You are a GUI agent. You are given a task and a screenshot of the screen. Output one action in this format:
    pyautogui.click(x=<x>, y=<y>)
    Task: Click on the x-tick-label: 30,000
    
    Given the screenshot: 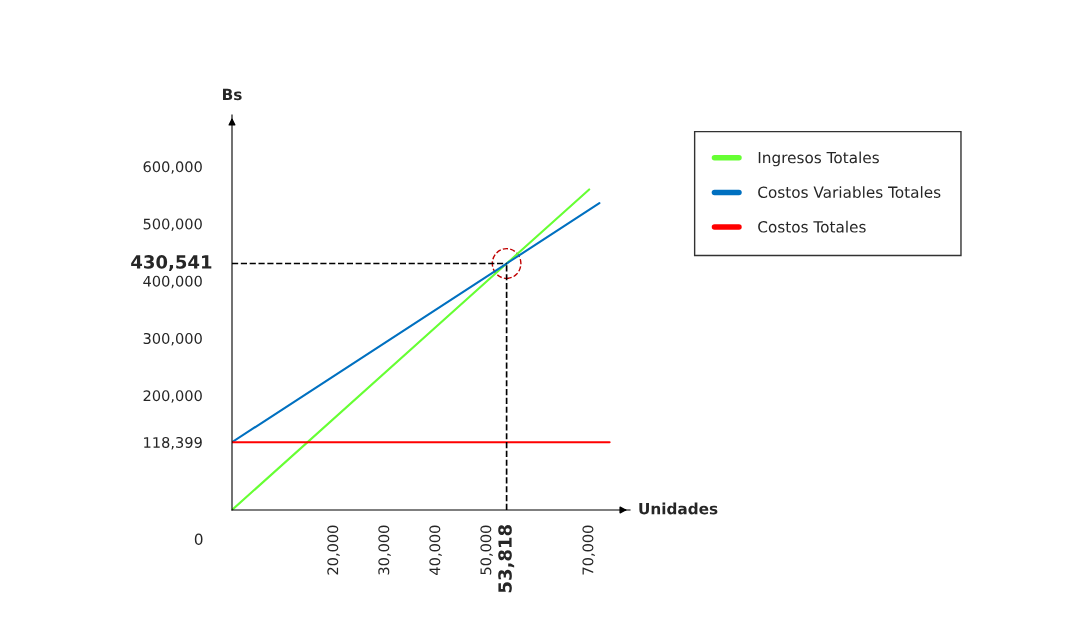 What is the action you would take?
    pyautogui.click(x=384, y=550)
    